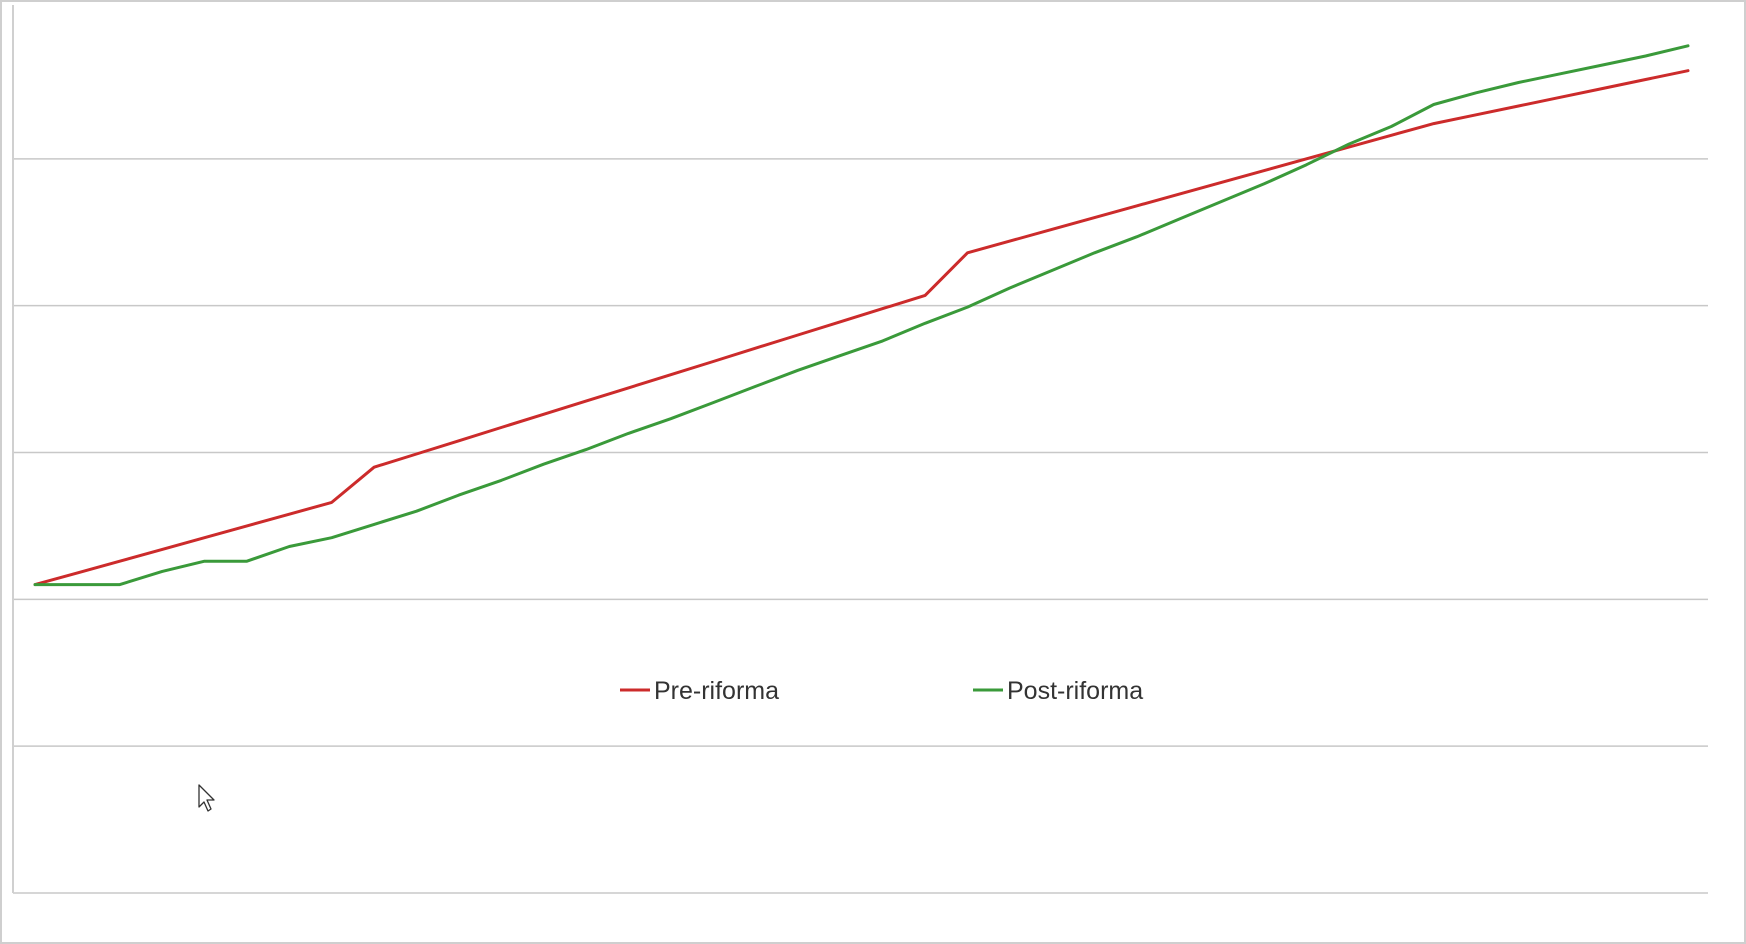 Image resolution: width=1746 pixels, height=944 pixels. Describe the element at coordinates (206, 798) in the screenshot. I see `mouse-cursor-icon` at that location.